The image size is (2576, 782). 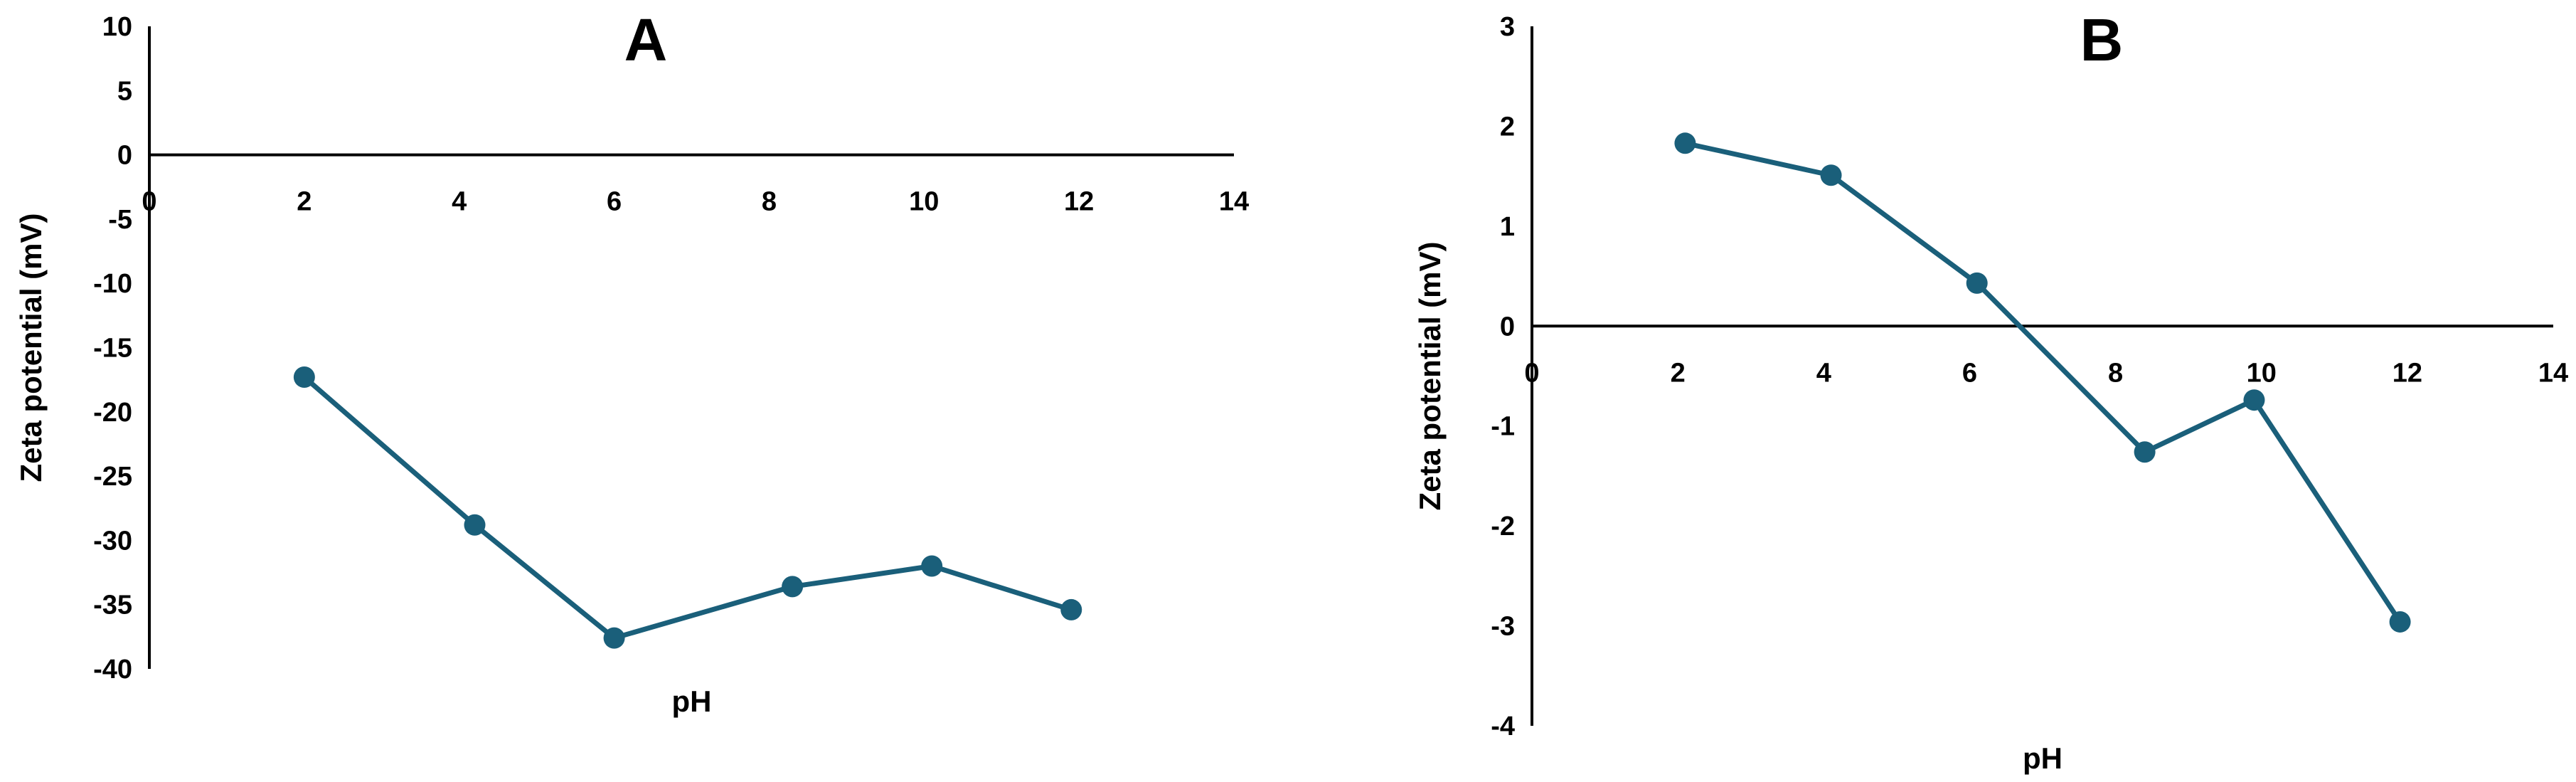 What do you see at coordinates (1503, 727) in the screenshot?
I see `y-tick-label: -4` at bounding box center [1503, 727].